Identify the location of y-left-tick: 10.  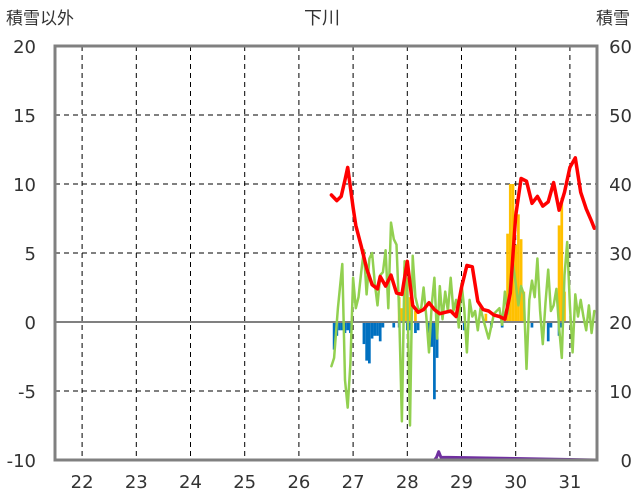
(24, 185).